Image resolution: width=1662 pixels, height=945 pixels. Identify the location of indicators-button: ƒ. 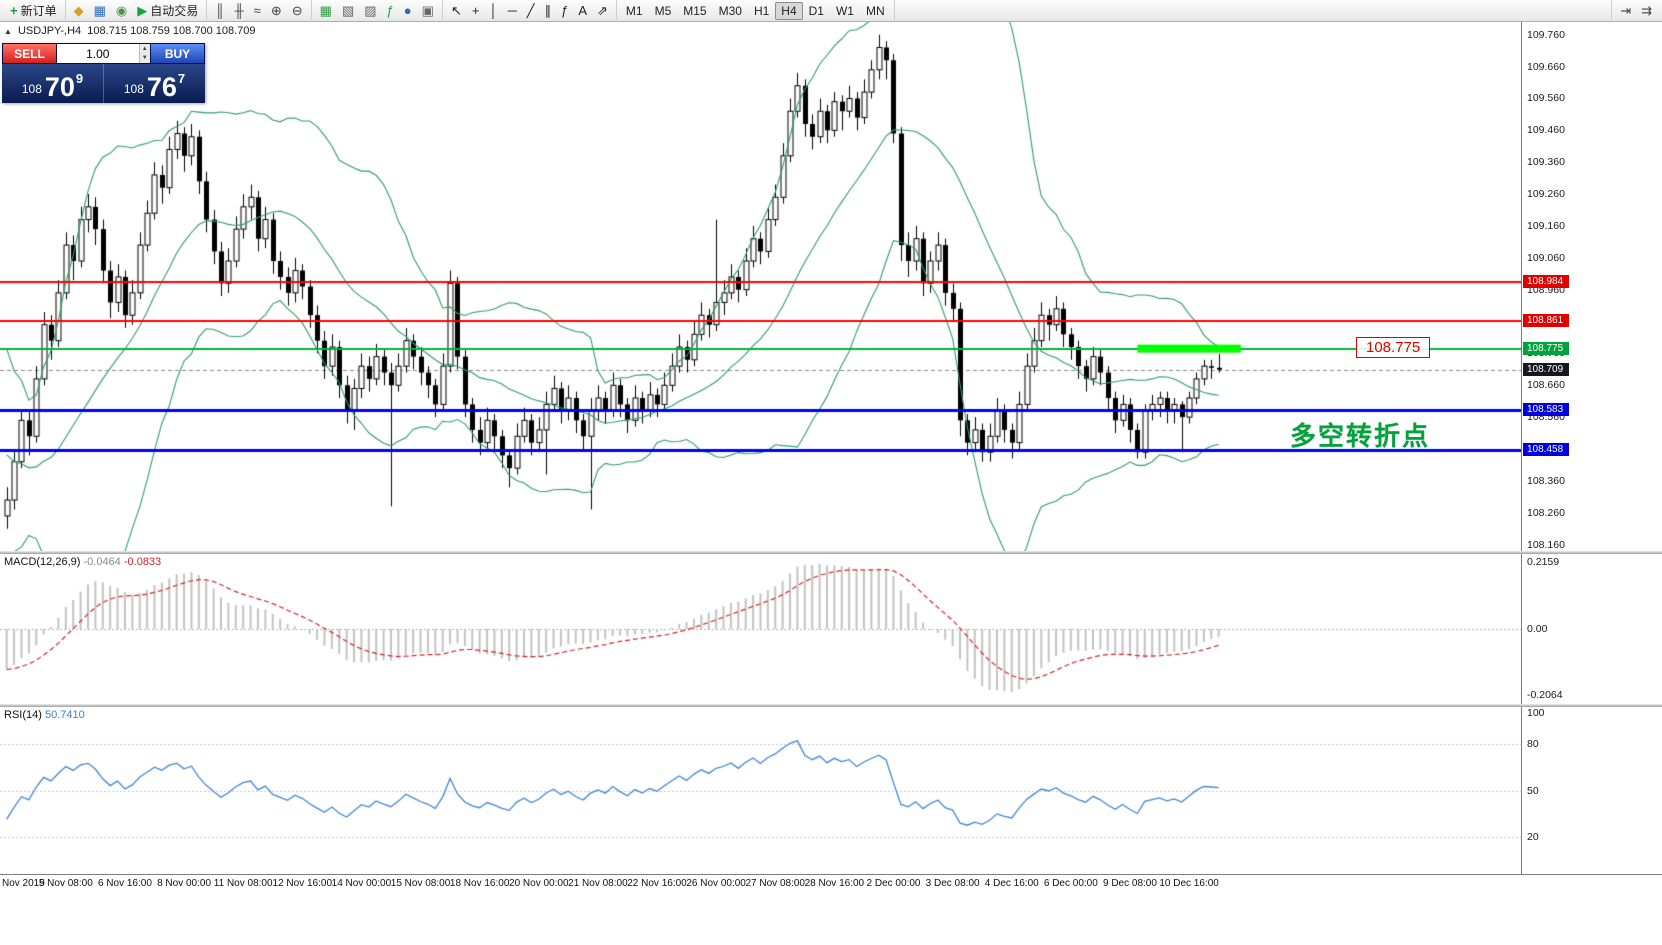
(390, 10).